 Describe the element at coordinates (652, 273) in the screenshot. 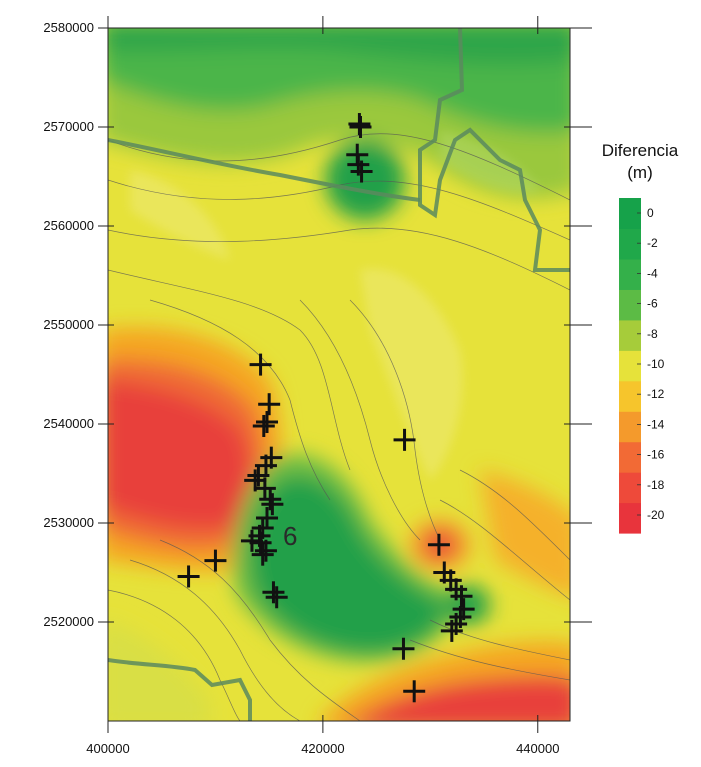

I see `legend-label: -4` at that location.